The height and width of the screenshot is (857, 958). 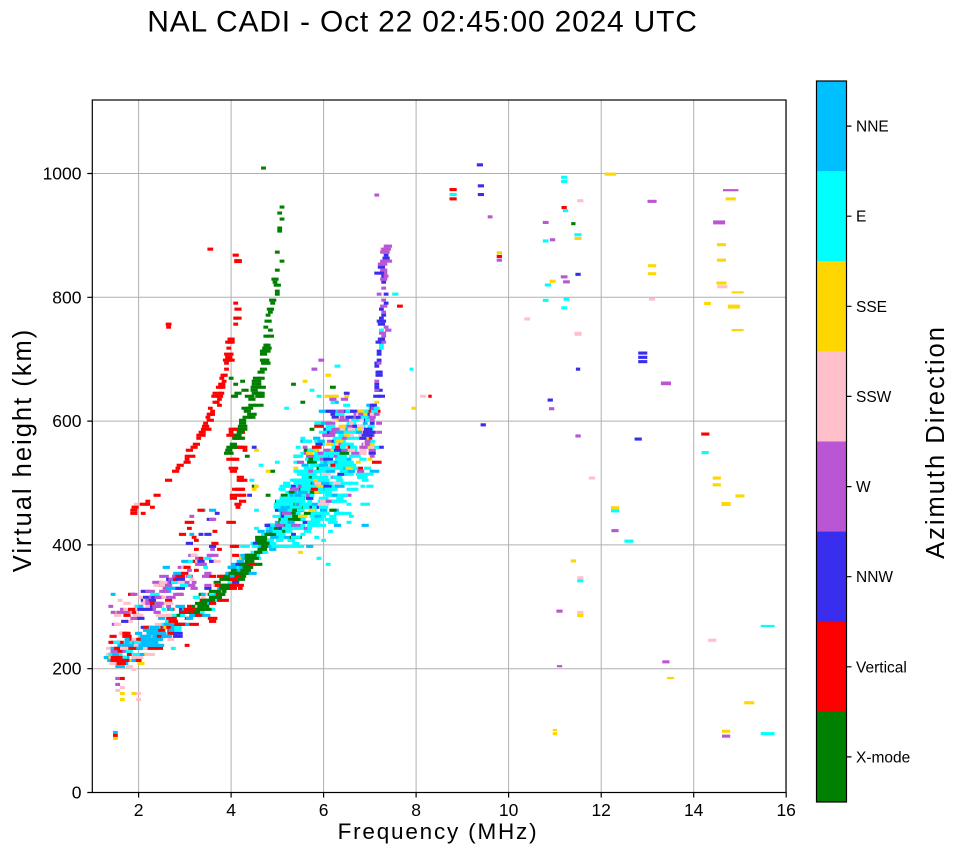 I want to click on svg-text: Azimuth Direction, so click(x=936, y=442).